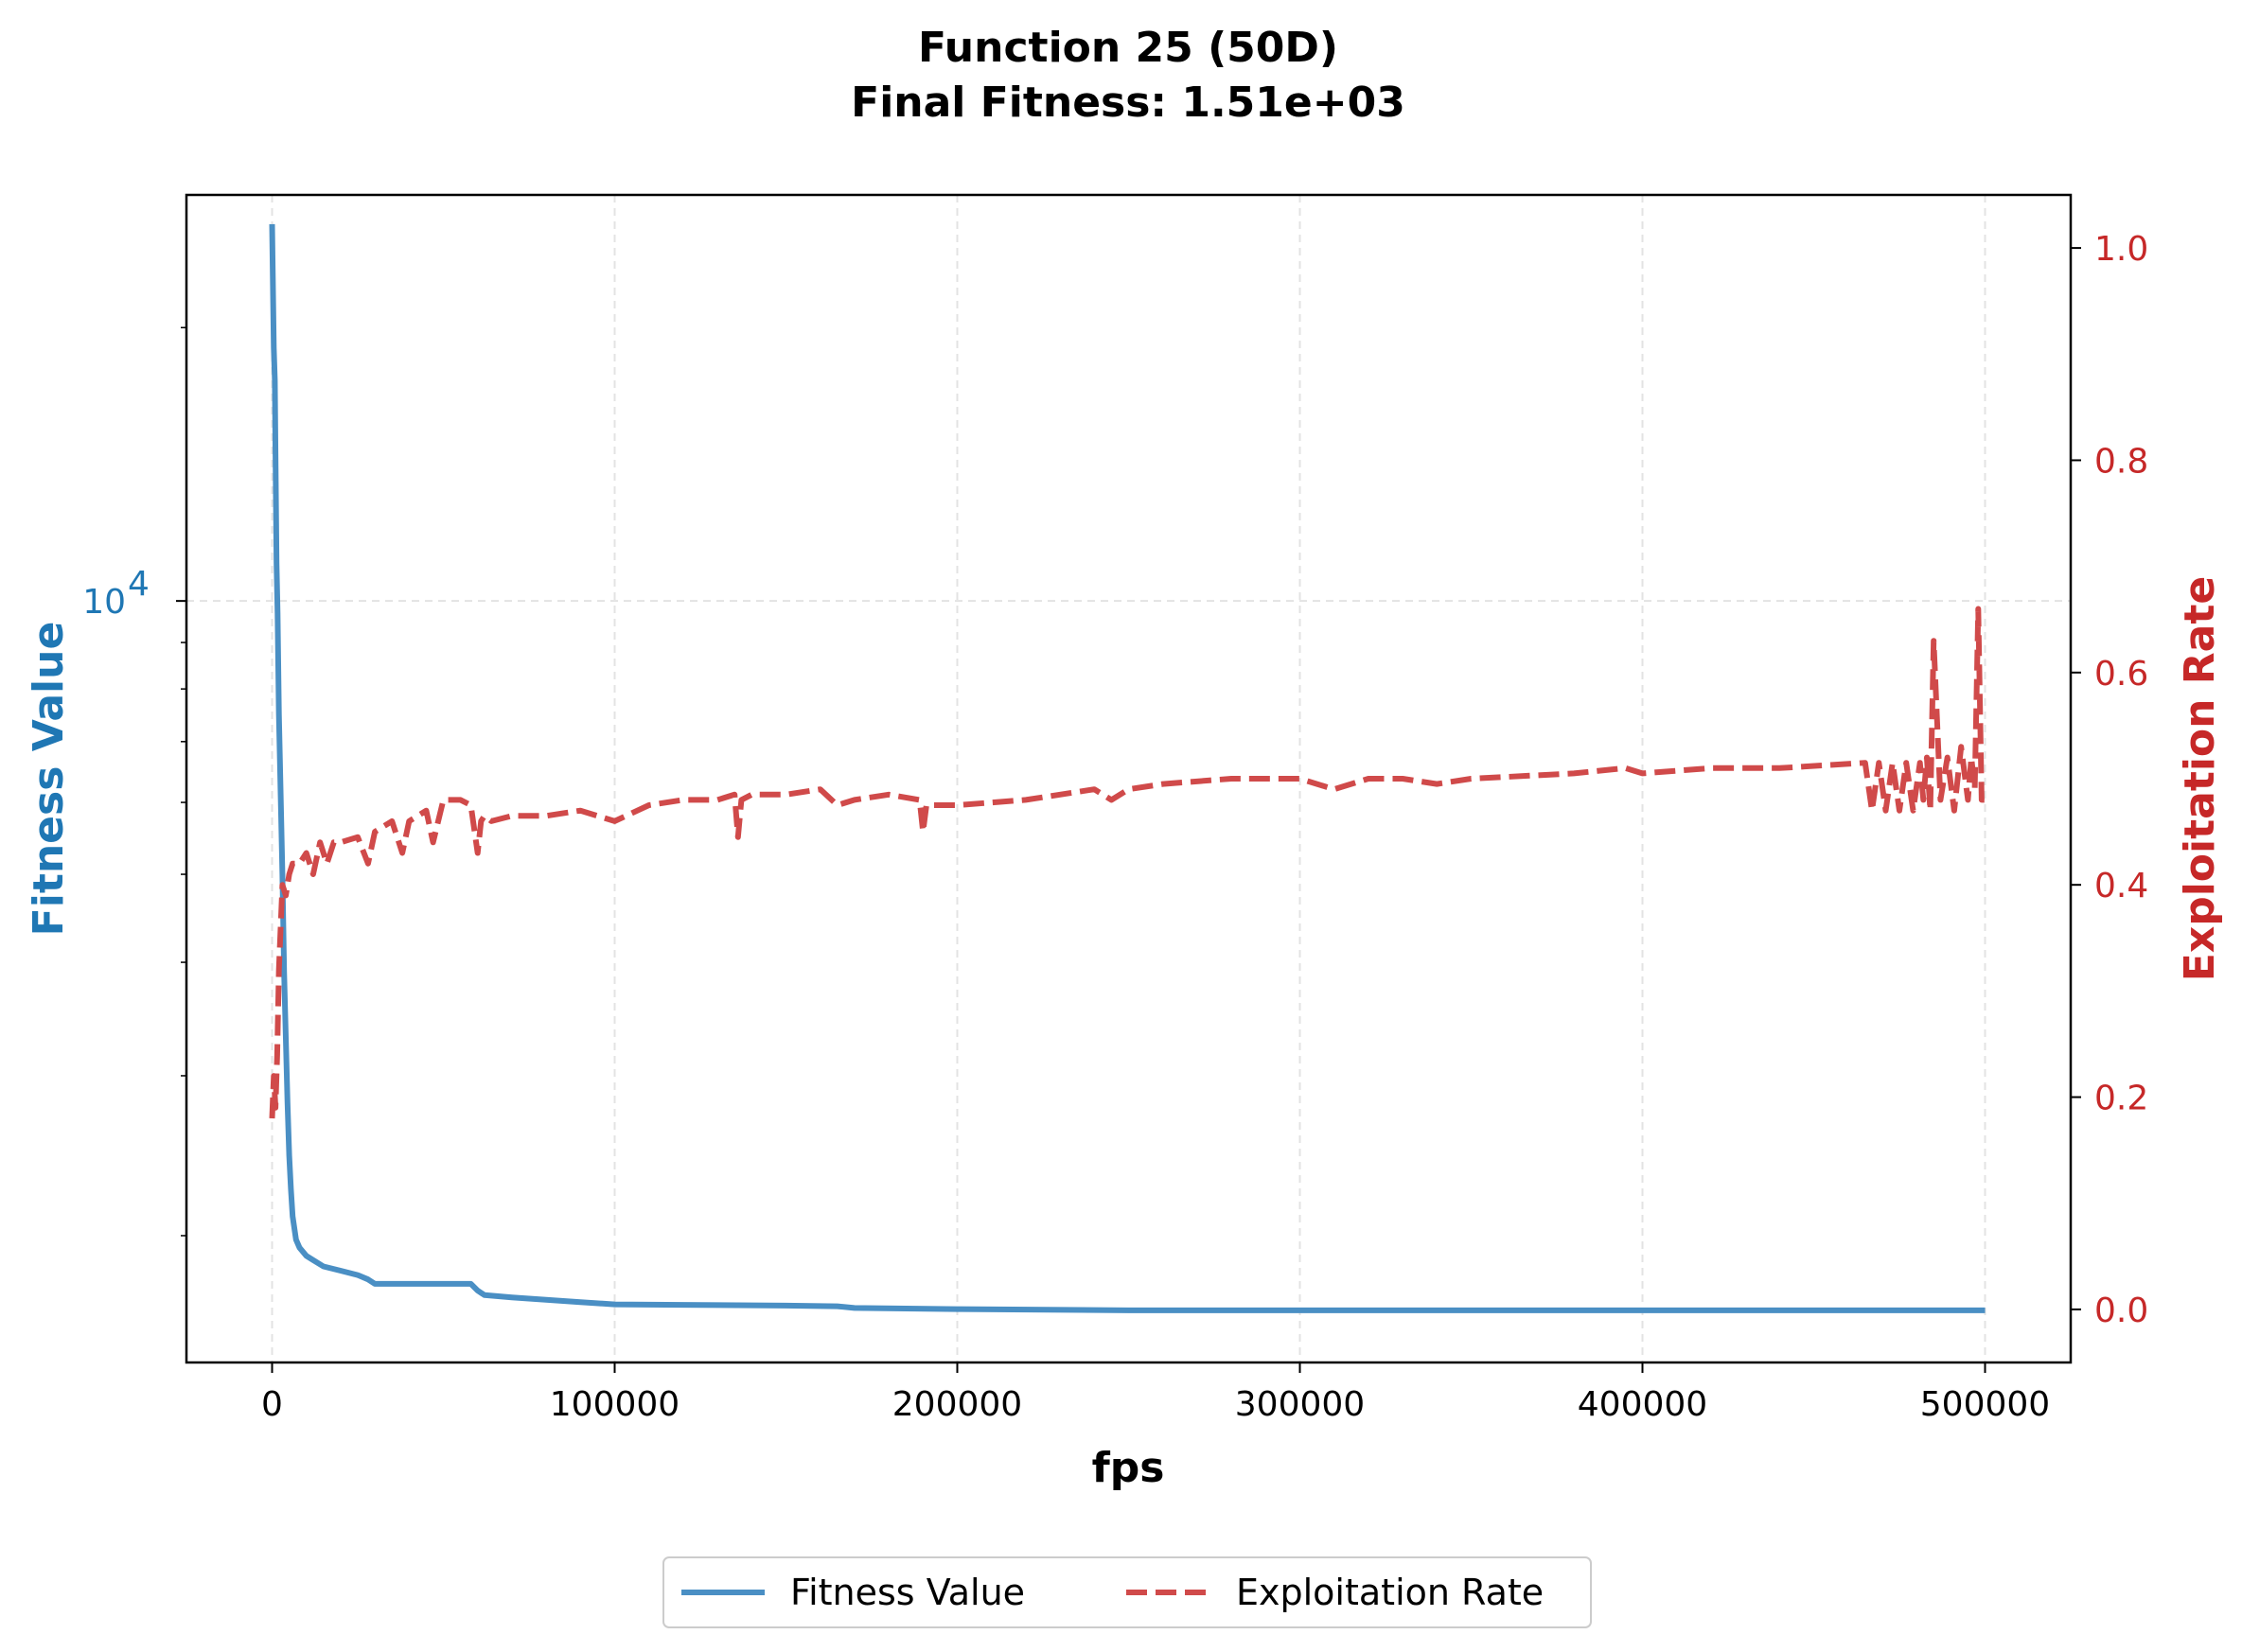 Image resolution: width=2242 pixels, height=1652 pixels. Describe the element at coordinates (908, 1592) in the screenshot. I see `legend-label-fitness-value: Fitness Value` at that location.